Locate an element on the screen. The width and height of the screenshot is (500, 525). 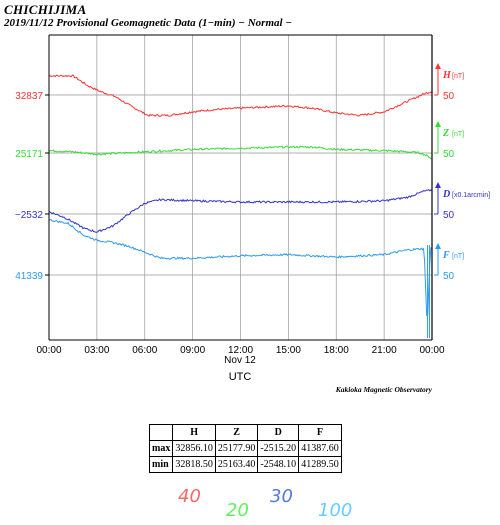
stats-cell: 41387.60 is located at coordinates (320, 448).